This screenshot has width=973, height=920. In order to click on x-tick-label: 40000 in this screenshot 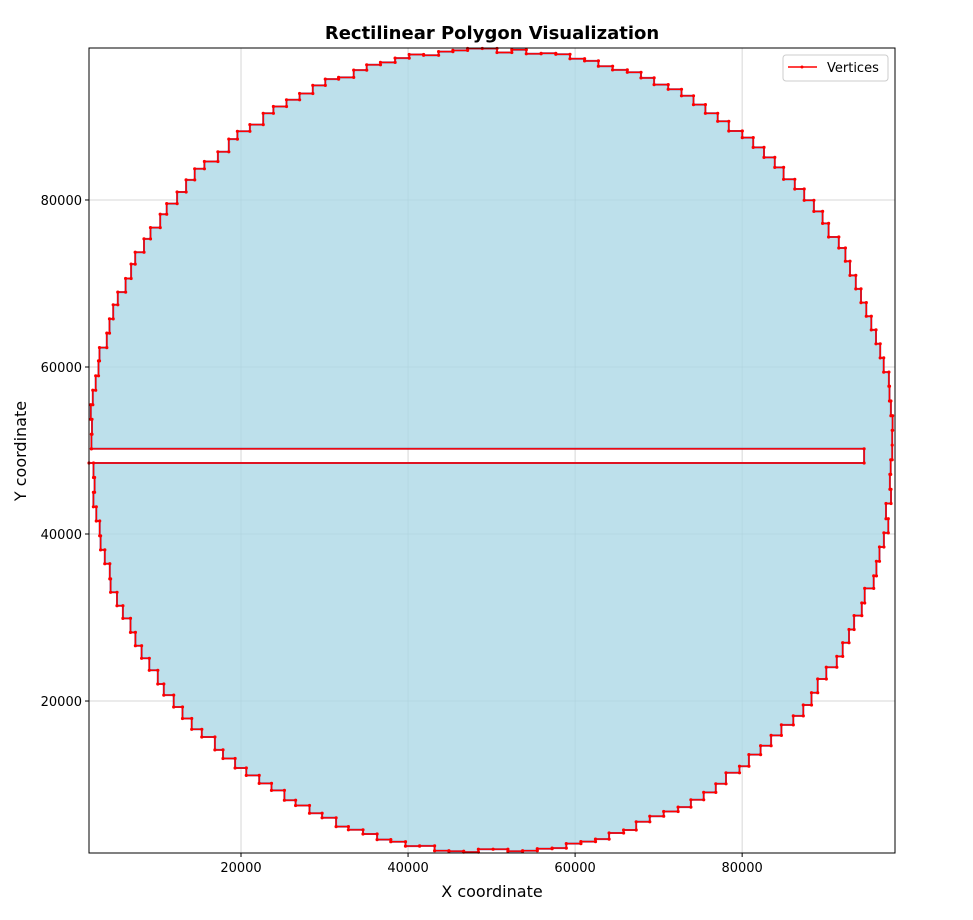, I will do `click(407, 868)`.